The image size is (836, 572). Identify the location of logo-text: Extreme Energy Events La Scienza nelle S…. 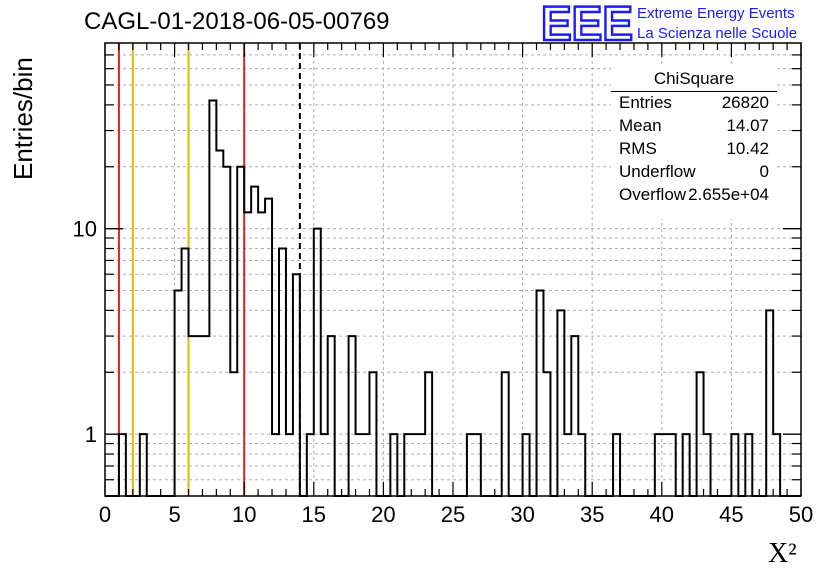
(717, 24).